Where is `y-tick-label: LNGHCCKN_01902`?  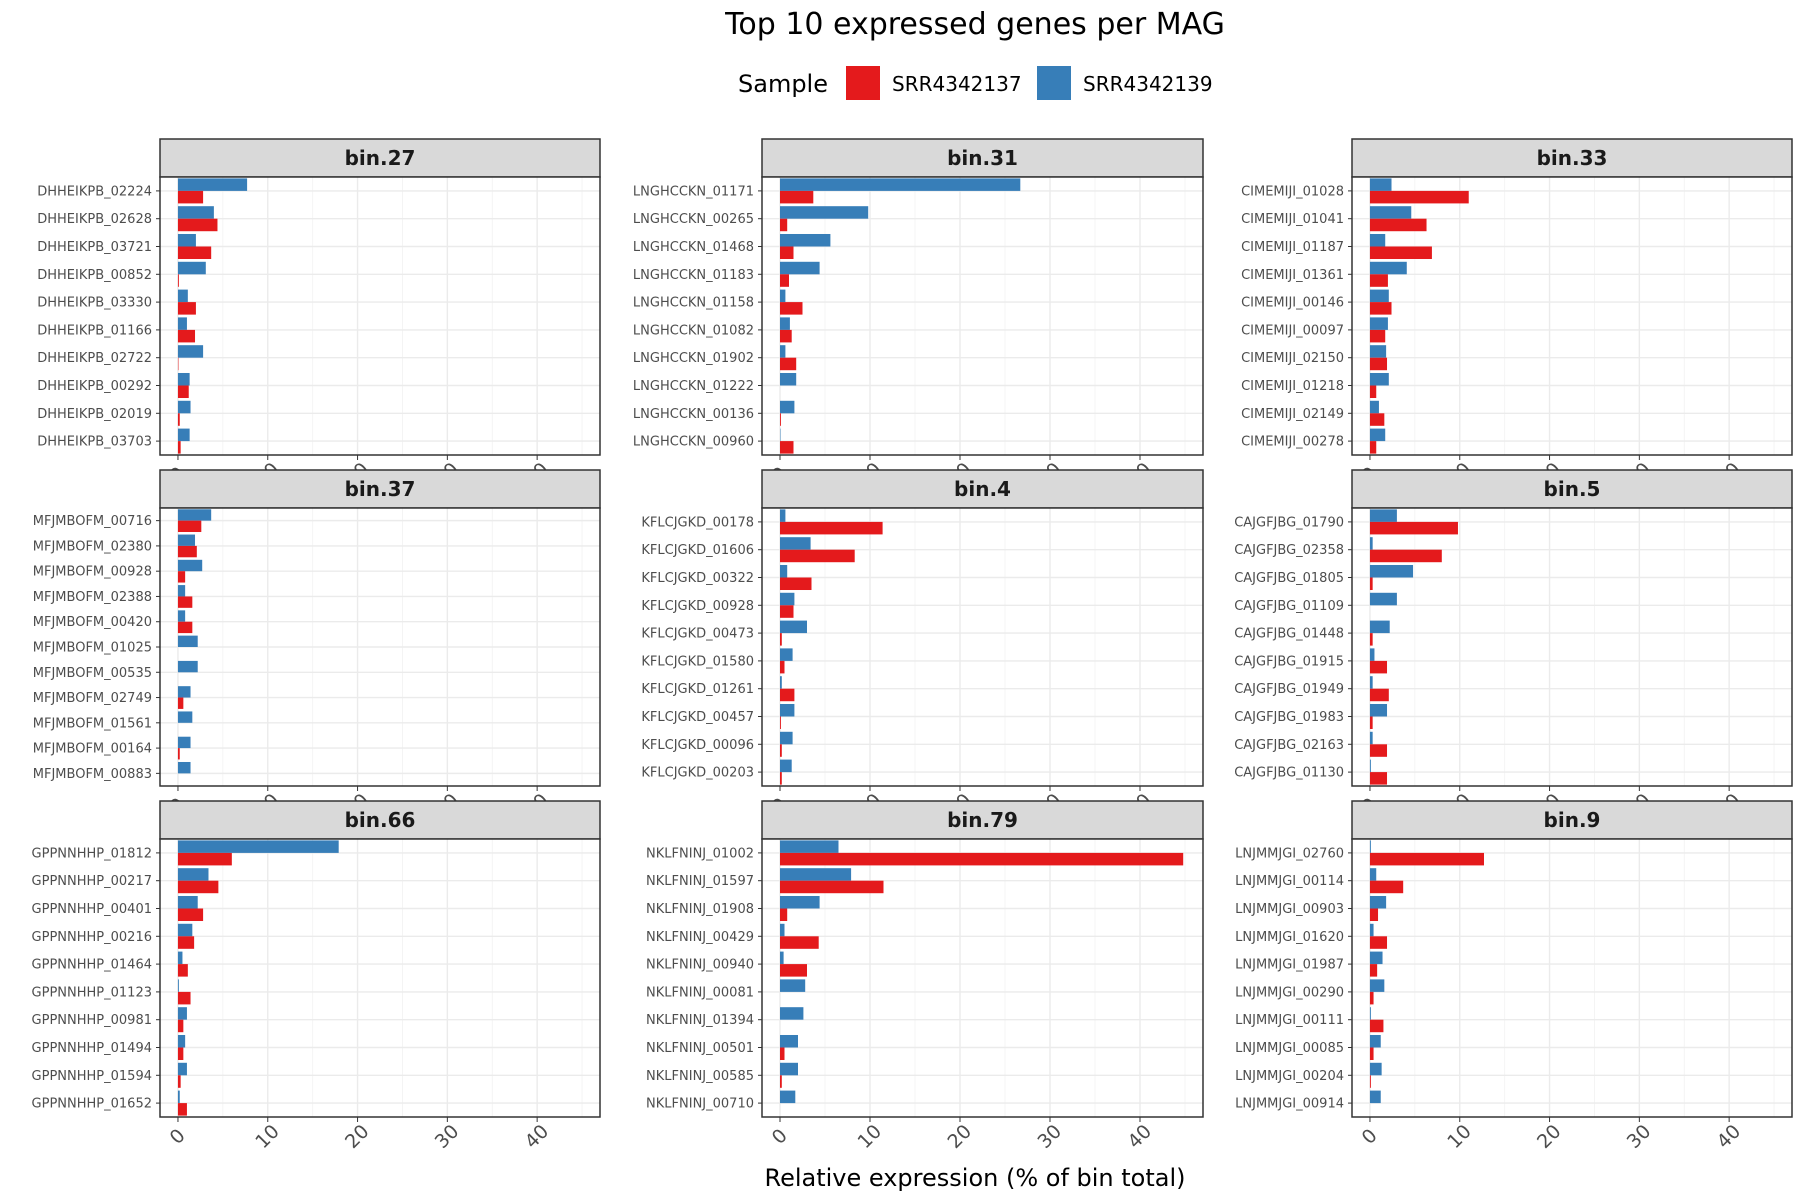 y-tick-label: LNGHCCKN_01902 is located at coordinates (693, 358).